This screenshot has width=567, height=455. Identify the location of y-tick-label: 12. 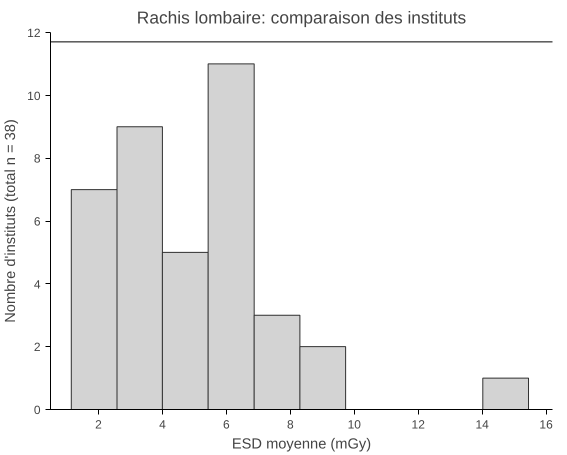
(34, 33).